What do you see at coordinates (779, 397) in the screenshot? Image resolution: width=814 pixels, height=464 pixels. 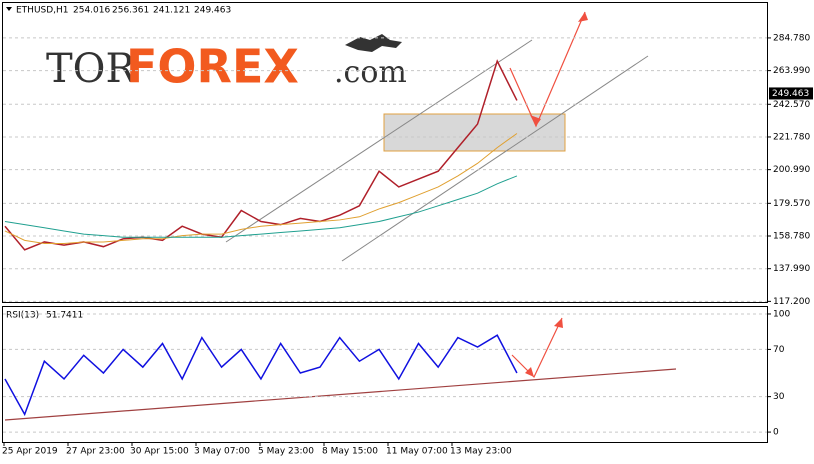 I see `y-tick-label: 30` at bounding box center [779, 397].